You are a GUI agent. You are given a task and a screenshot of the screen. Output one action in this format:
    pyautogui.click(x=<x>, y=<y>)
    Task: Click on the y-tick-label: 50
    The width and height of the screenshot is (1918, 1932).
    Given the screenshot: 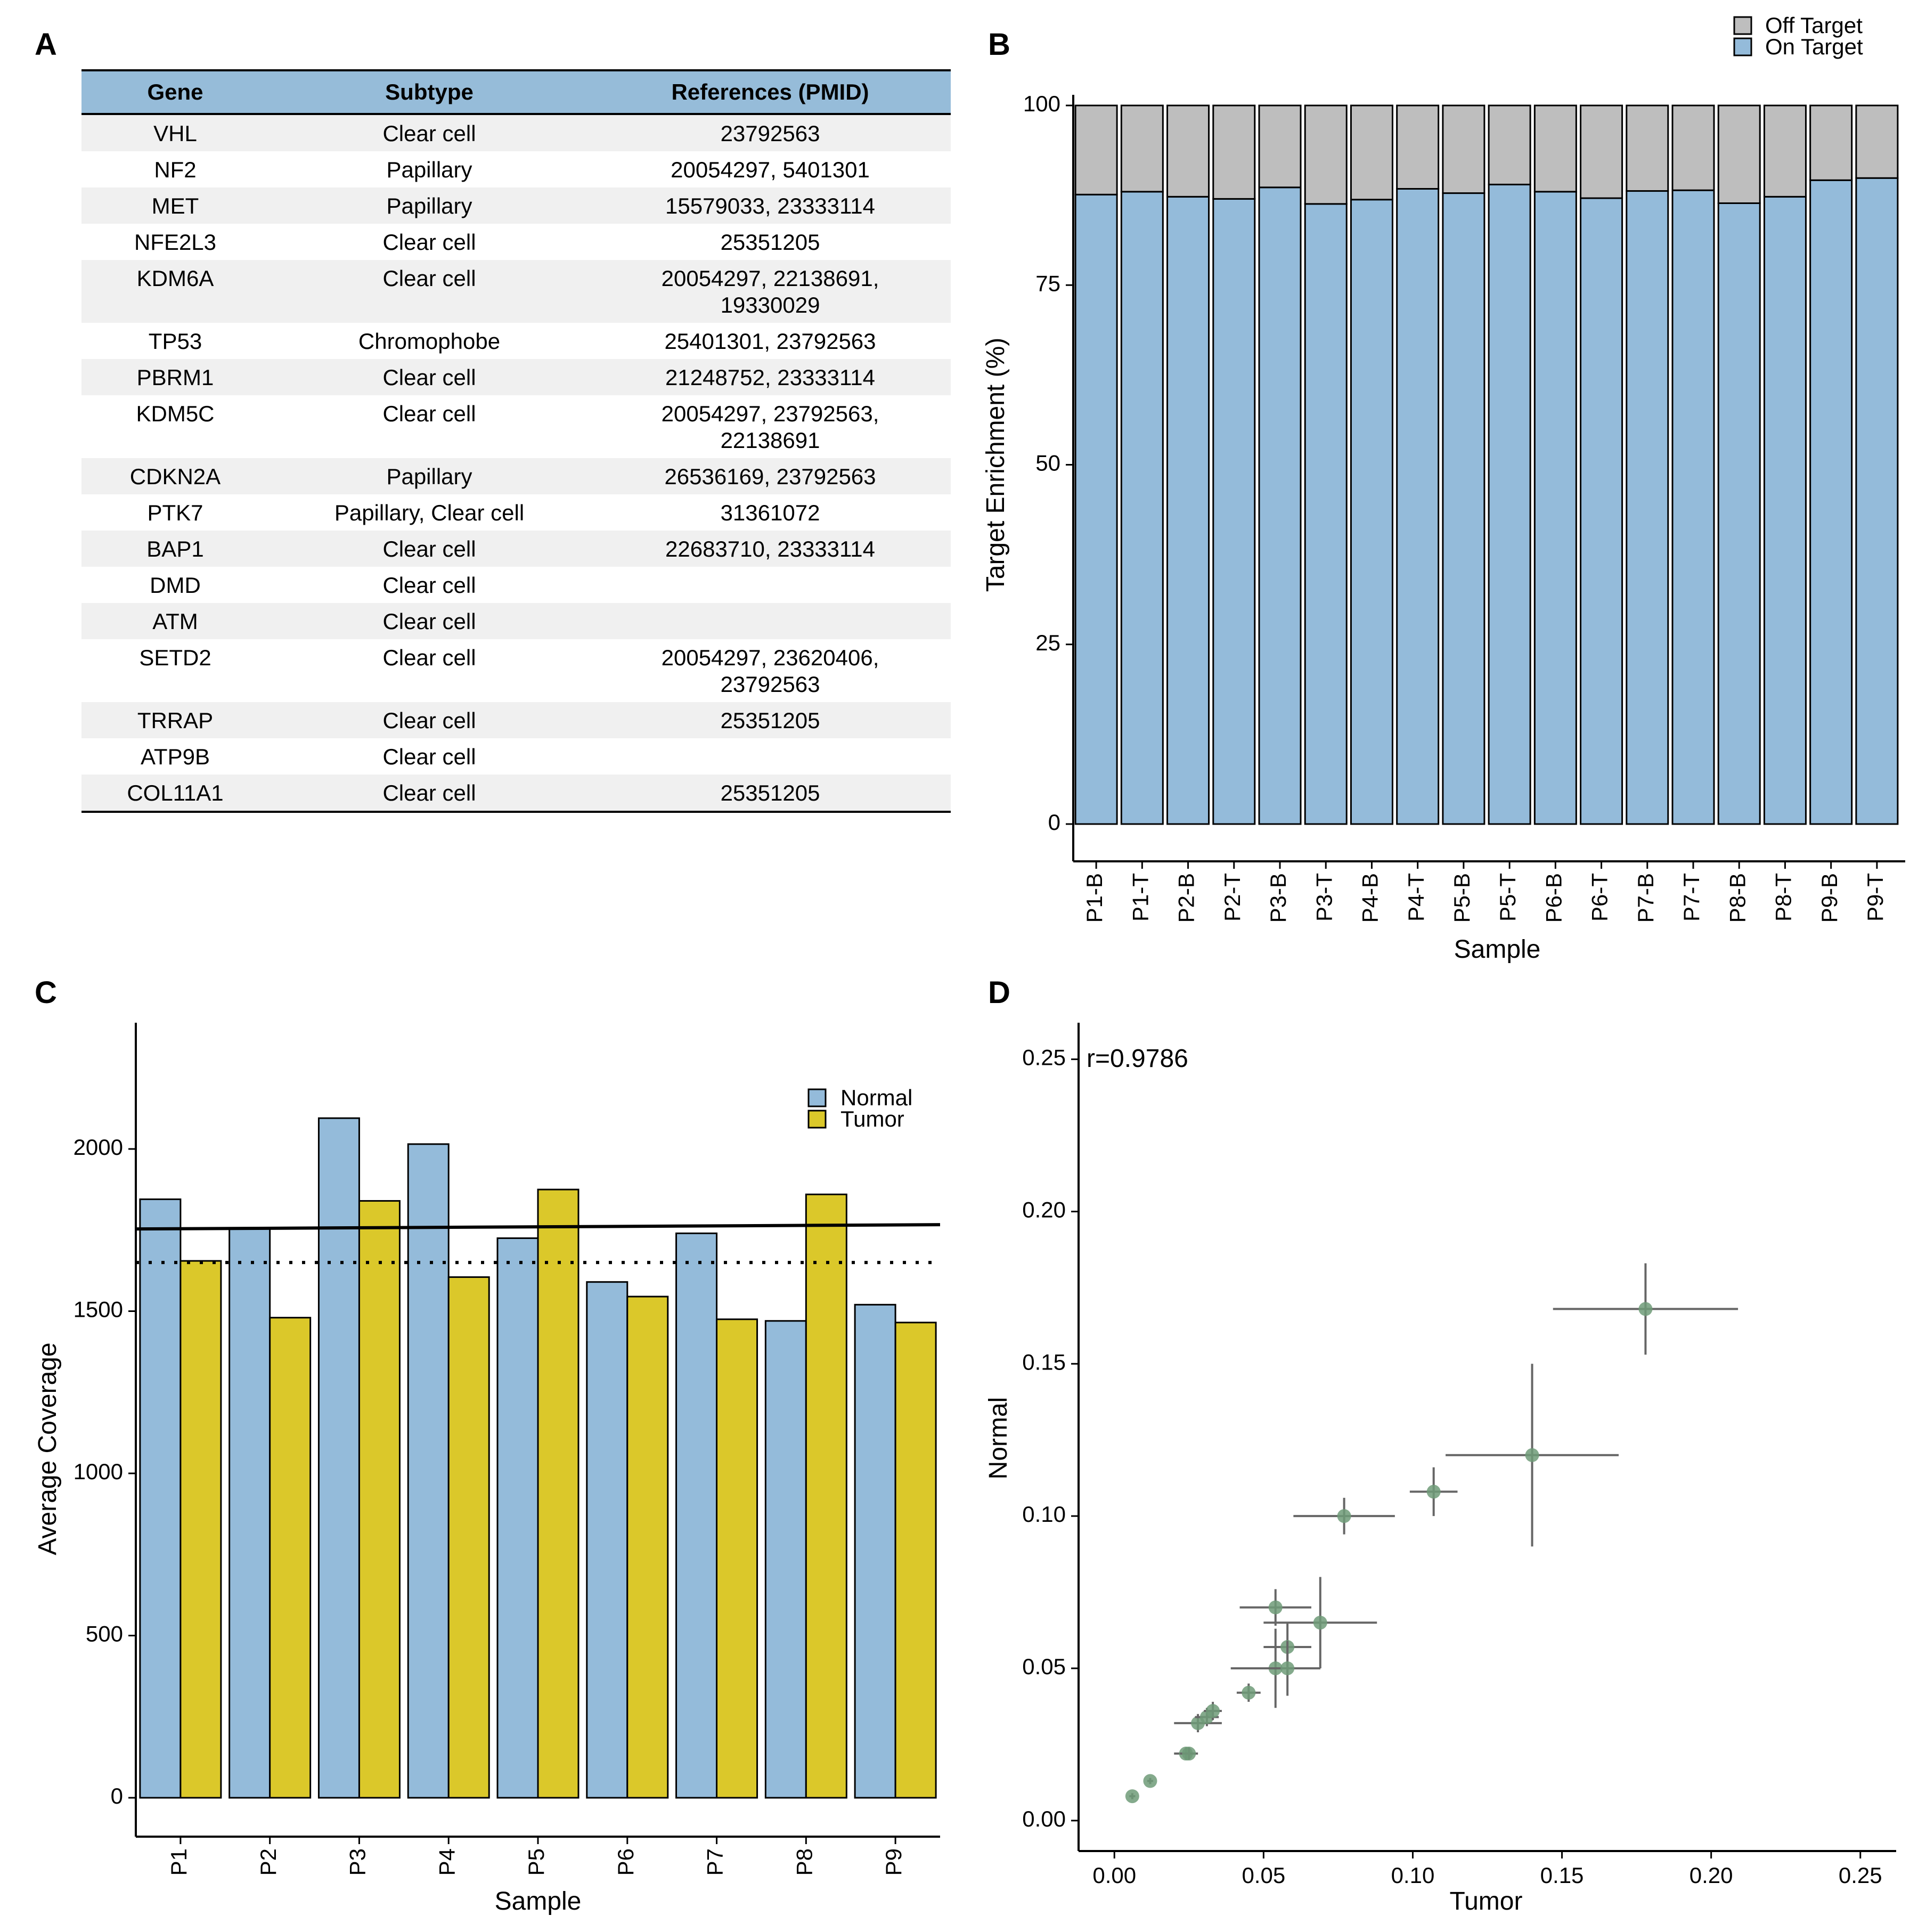 What is the action you would take?
    pyautogui.click(x=1047, y=463)
    